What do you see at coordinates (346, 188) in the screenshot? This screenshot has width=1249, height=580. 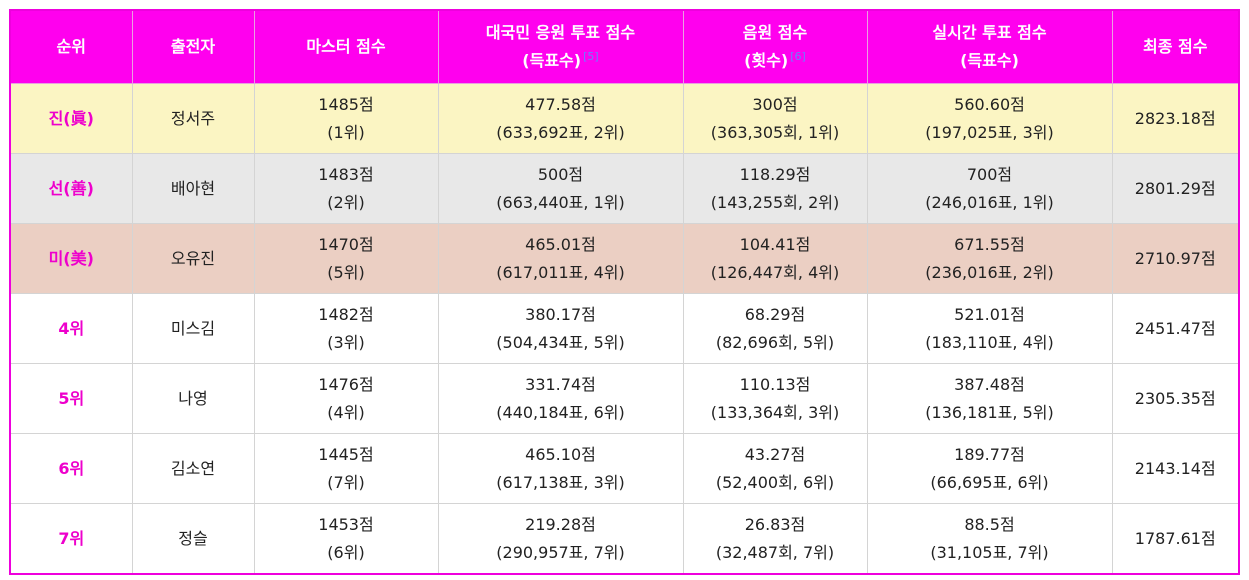 I see `master-score-cell: 1483점 (2위)` at bounding box center [346, 188].